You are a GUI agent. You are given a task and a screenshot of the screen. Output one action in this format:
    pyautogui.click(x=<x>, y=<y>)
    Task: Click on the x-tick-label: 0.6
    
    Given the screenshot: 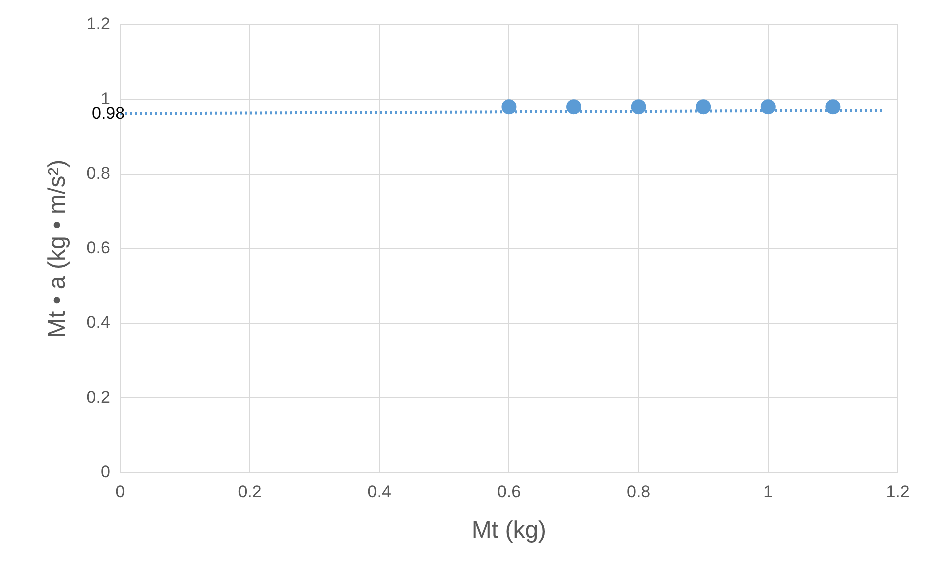 What is the action you would take?
    pyautogui.click(x=509, y=492)
    